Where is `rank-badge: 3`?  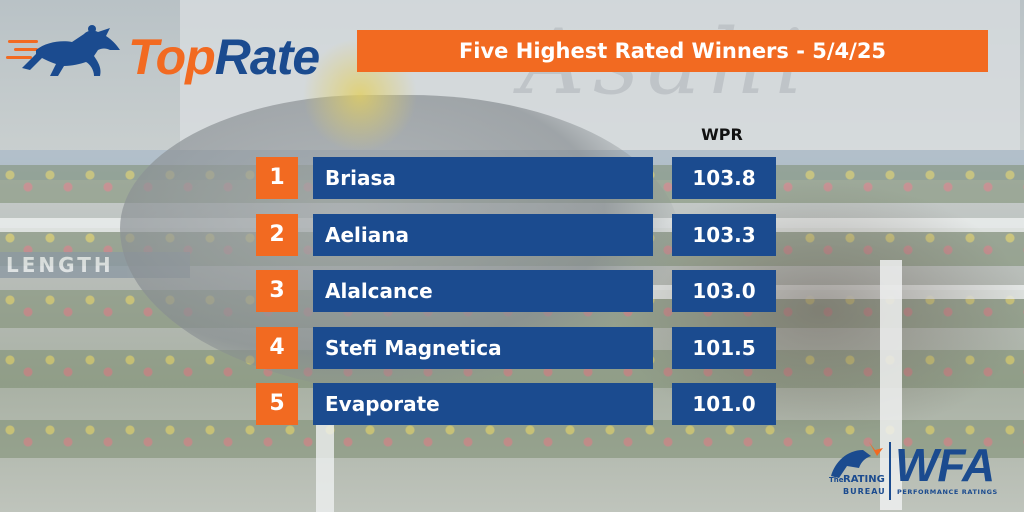
rank-badge: 3 is located at coordinates (277, 291).